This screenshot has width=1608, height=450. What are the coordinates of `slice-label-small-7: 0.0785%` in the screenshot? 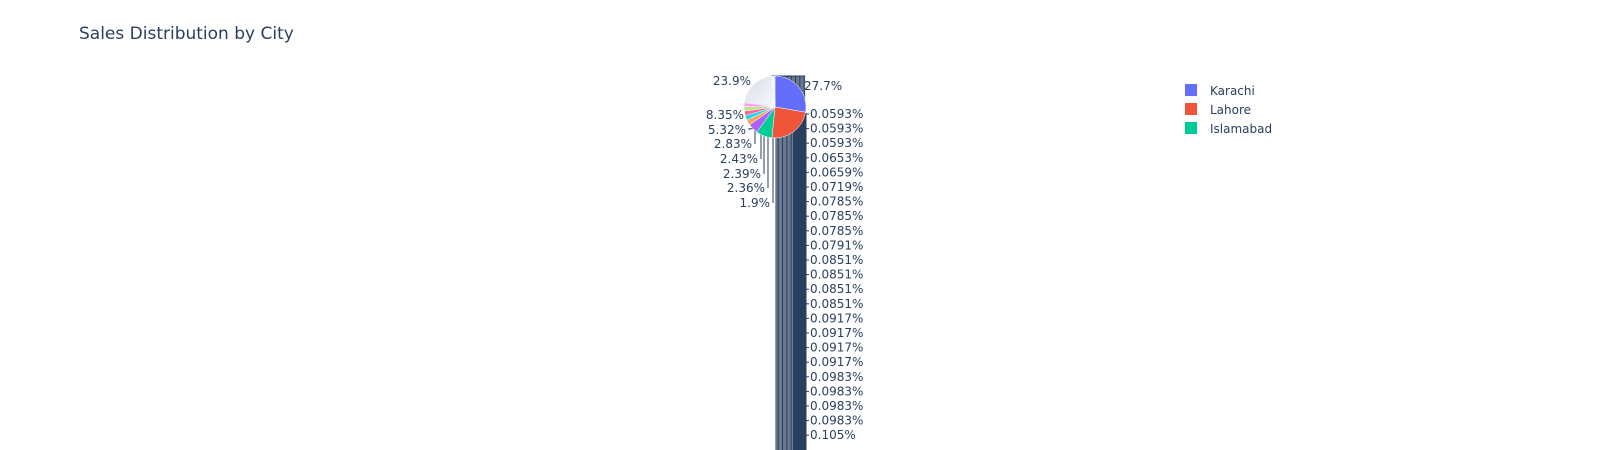 It's located at (836, 202).